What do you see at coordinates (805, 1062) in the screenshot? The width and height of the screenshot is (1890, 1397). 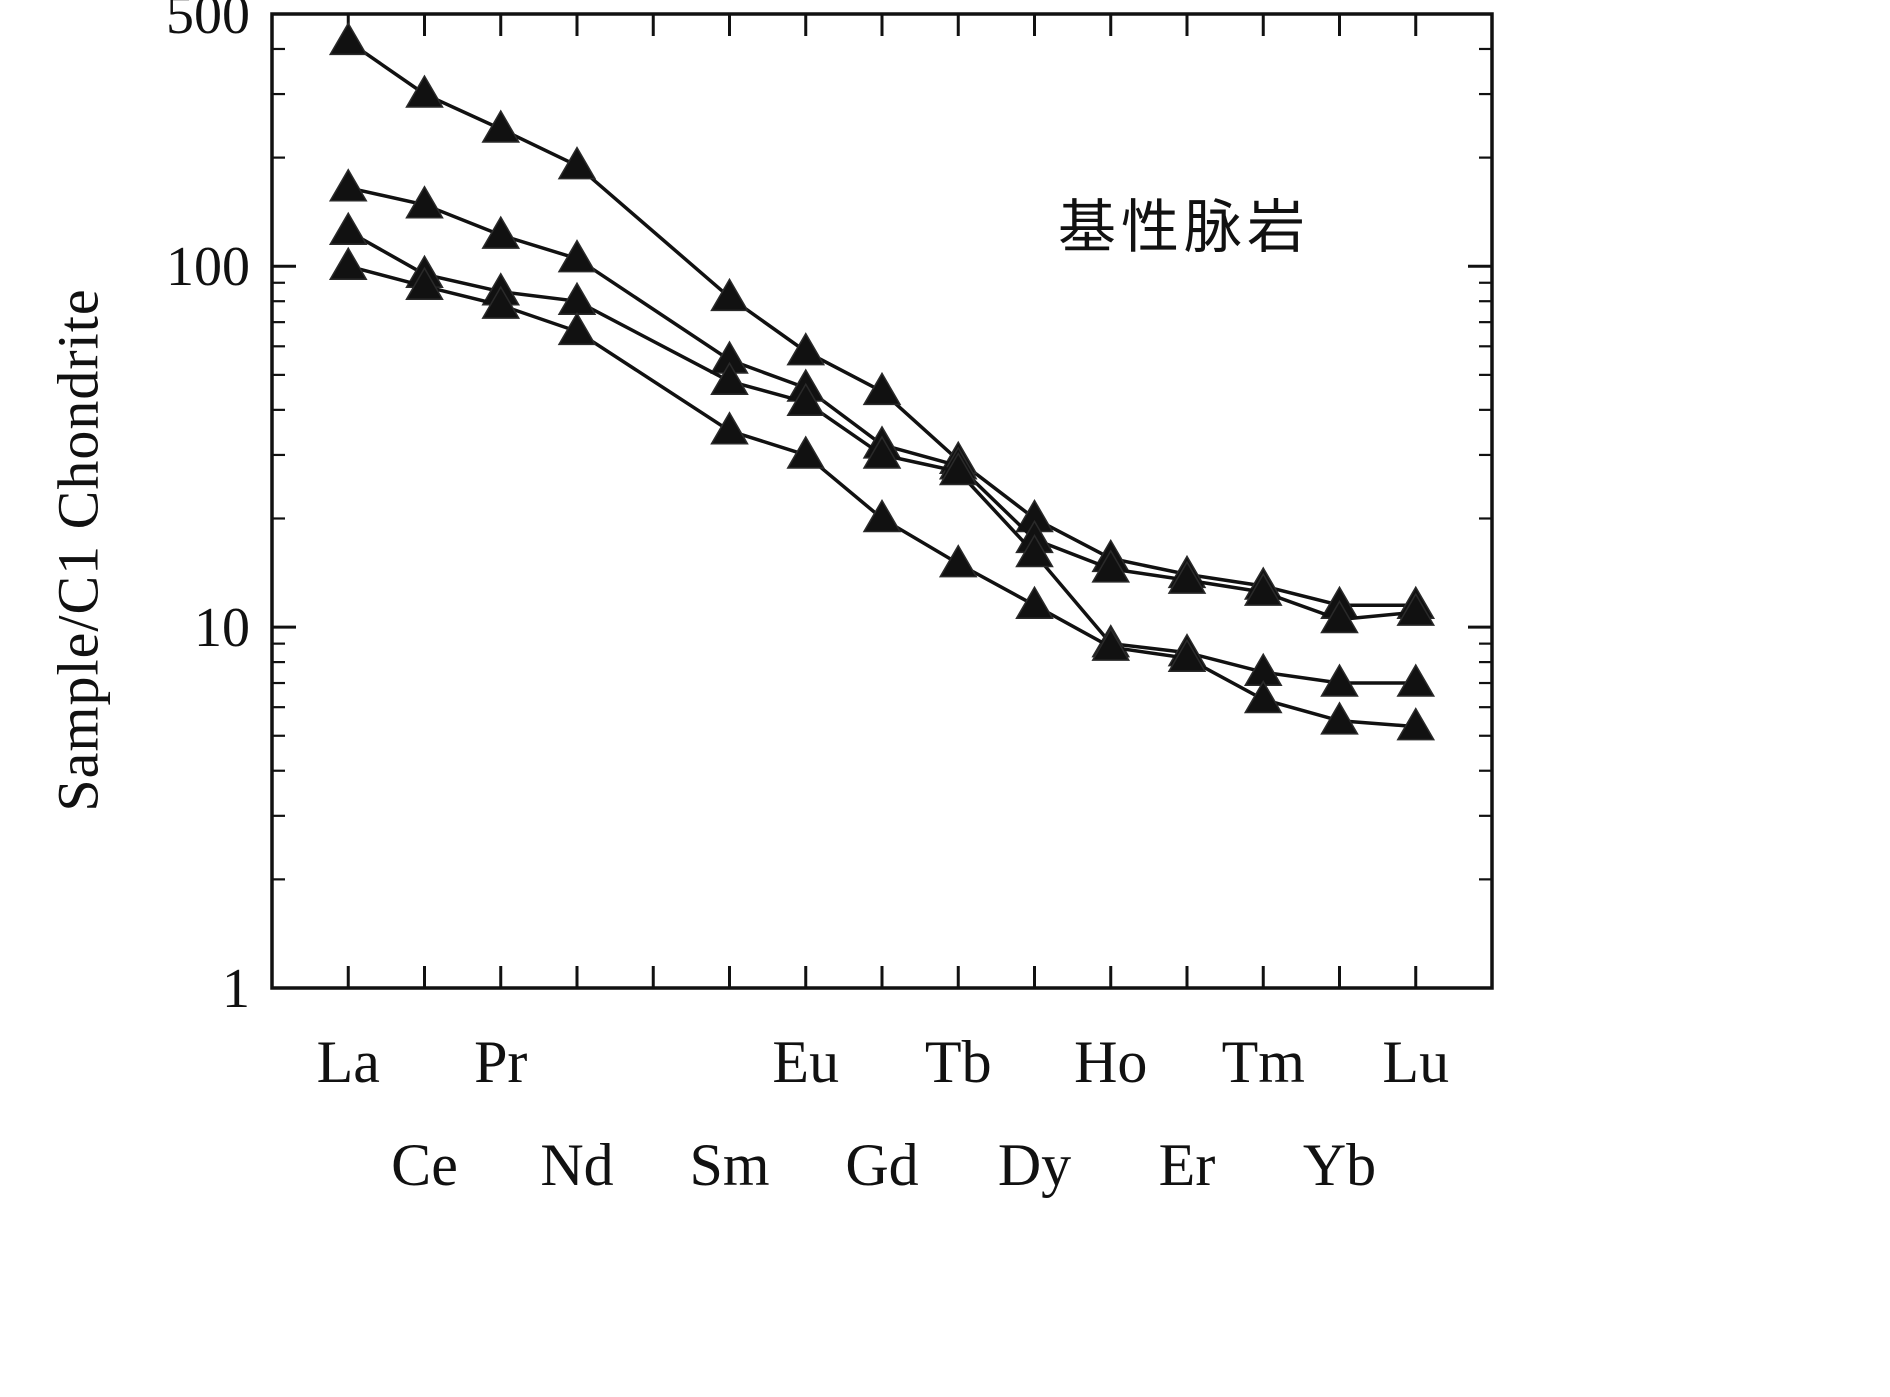 I see `x-tick-label-Eu: Eu` at bounding box center [805, 1062].